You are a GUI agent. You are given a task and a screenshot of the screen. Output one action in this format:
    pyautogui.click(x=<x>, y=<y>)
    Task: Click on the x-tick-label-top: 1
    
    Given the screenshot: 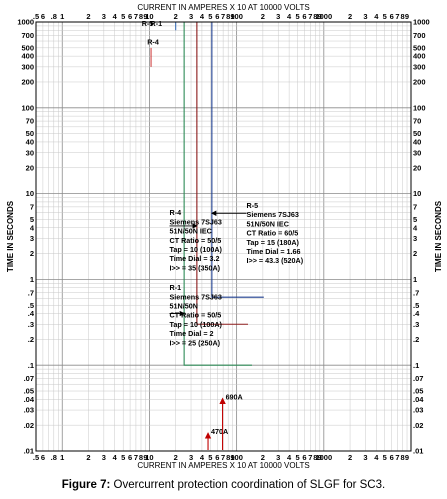 What is the action you would take?
    pyautogui.click(x=62, y=16)
    